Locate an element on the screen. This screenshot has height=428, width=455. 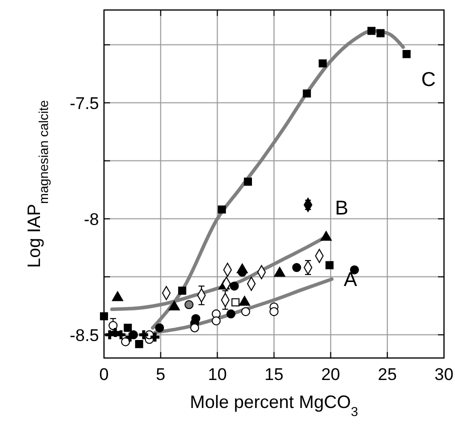
y-tick-label: -8 is located at coordinates (91, 219).